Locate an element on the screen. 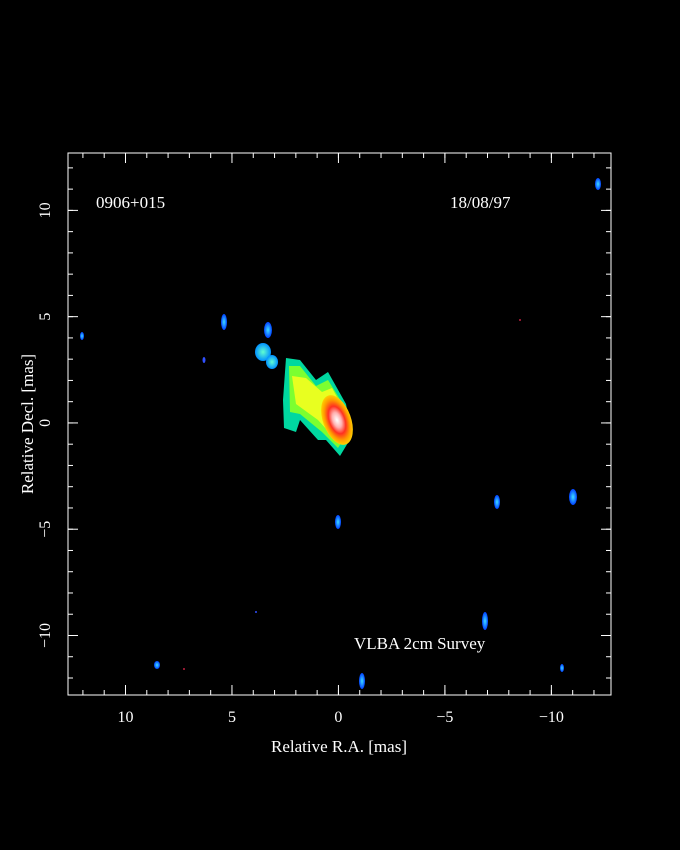 This screenshot has height=850, width=680. x-tick-label: 0 is located at coordinates (338, 717).